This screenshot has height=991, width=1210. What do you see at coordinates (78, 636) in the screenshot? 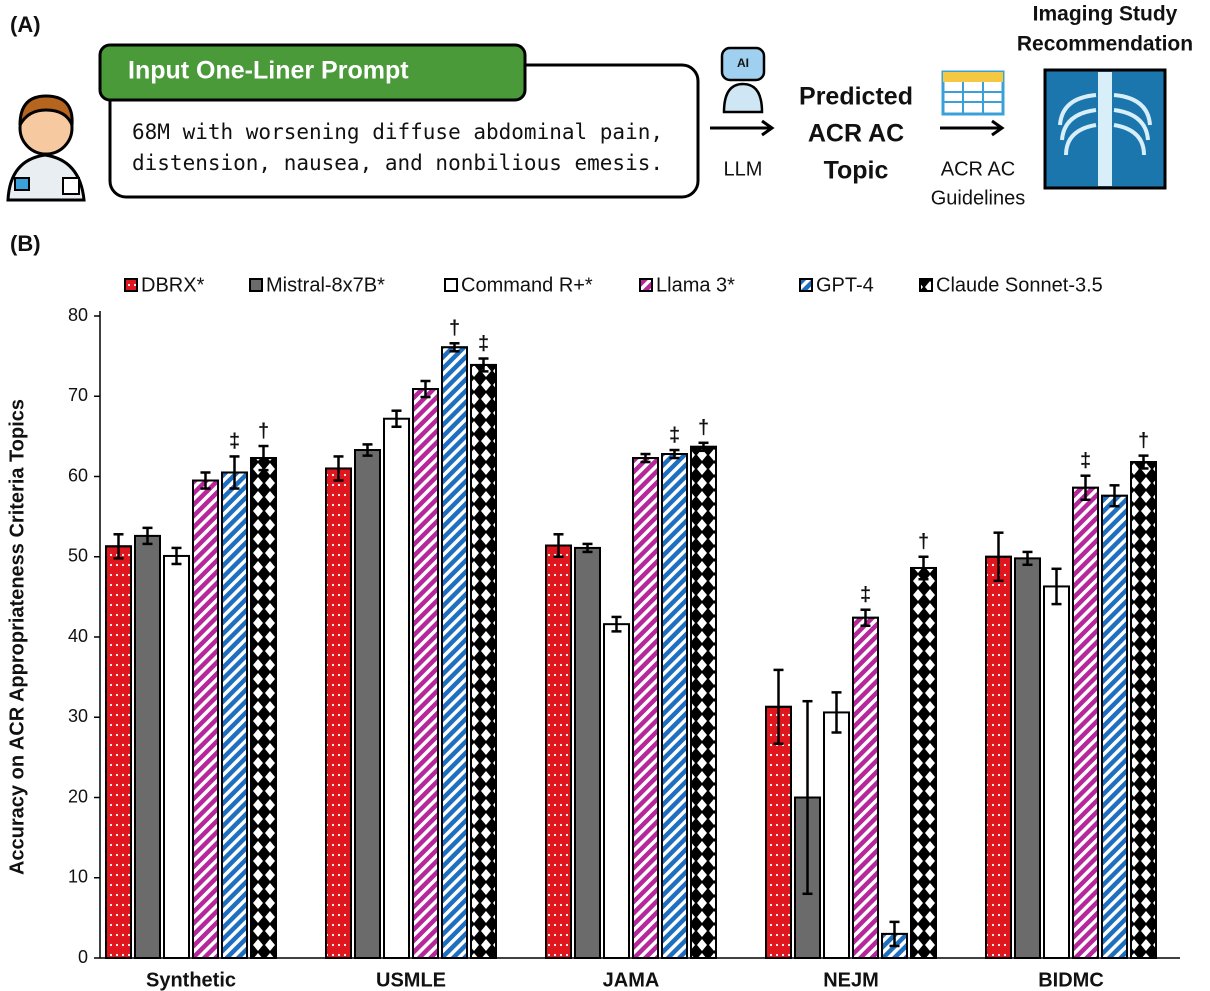
I see `y-tick-label: 40` at bounding box center [78, 636].